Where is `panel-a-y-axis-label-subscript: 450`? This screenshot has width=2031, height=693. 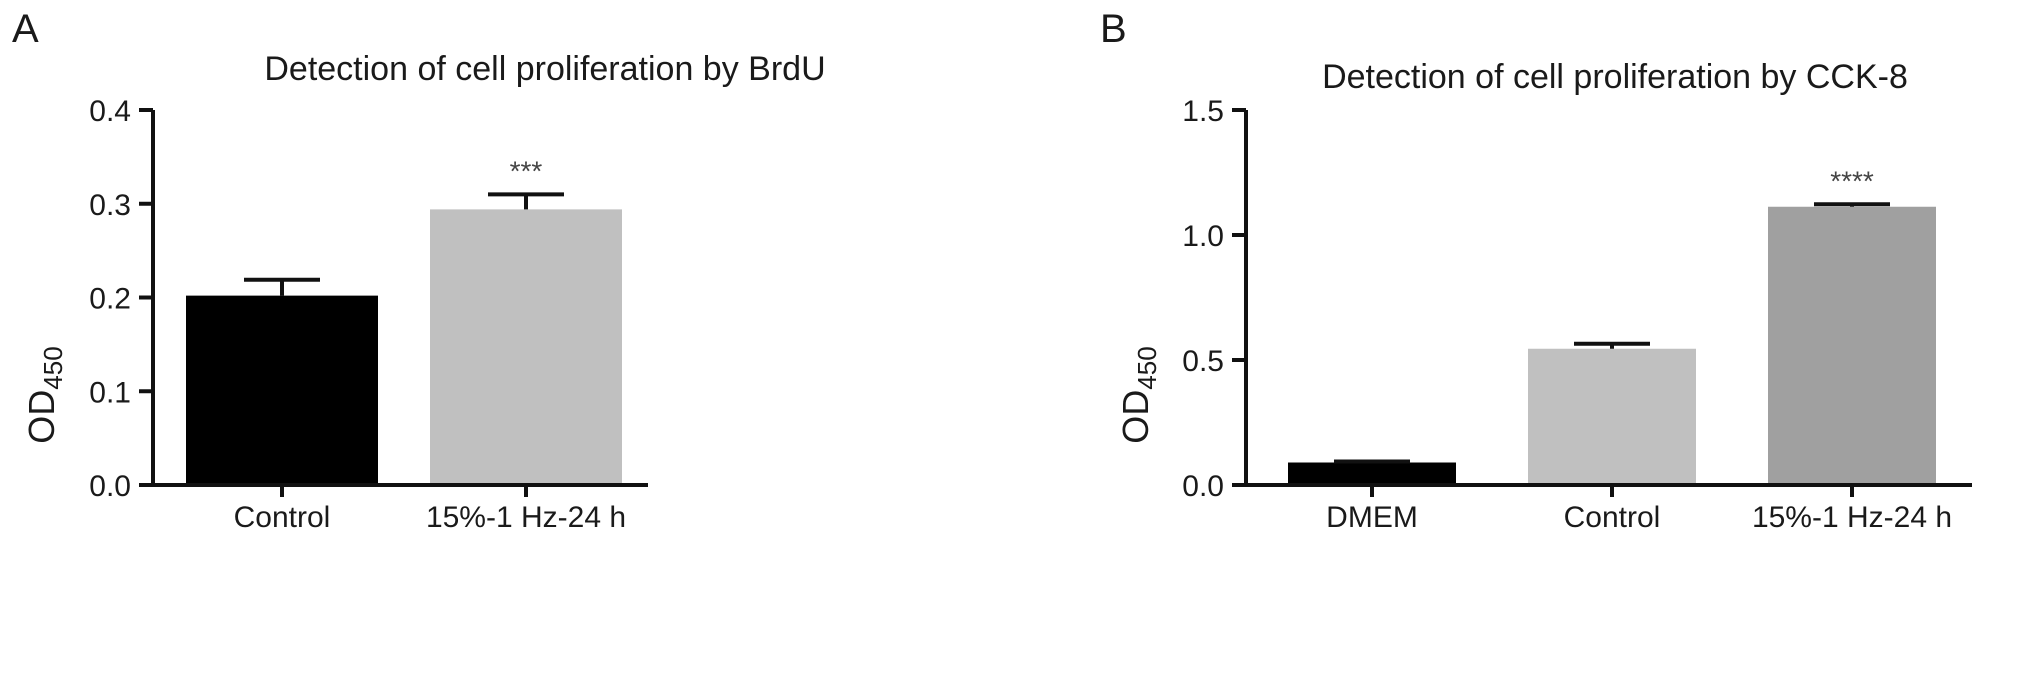
panel-a-y-axis-label-subscript: 450 is located at coordinates (53, 367).